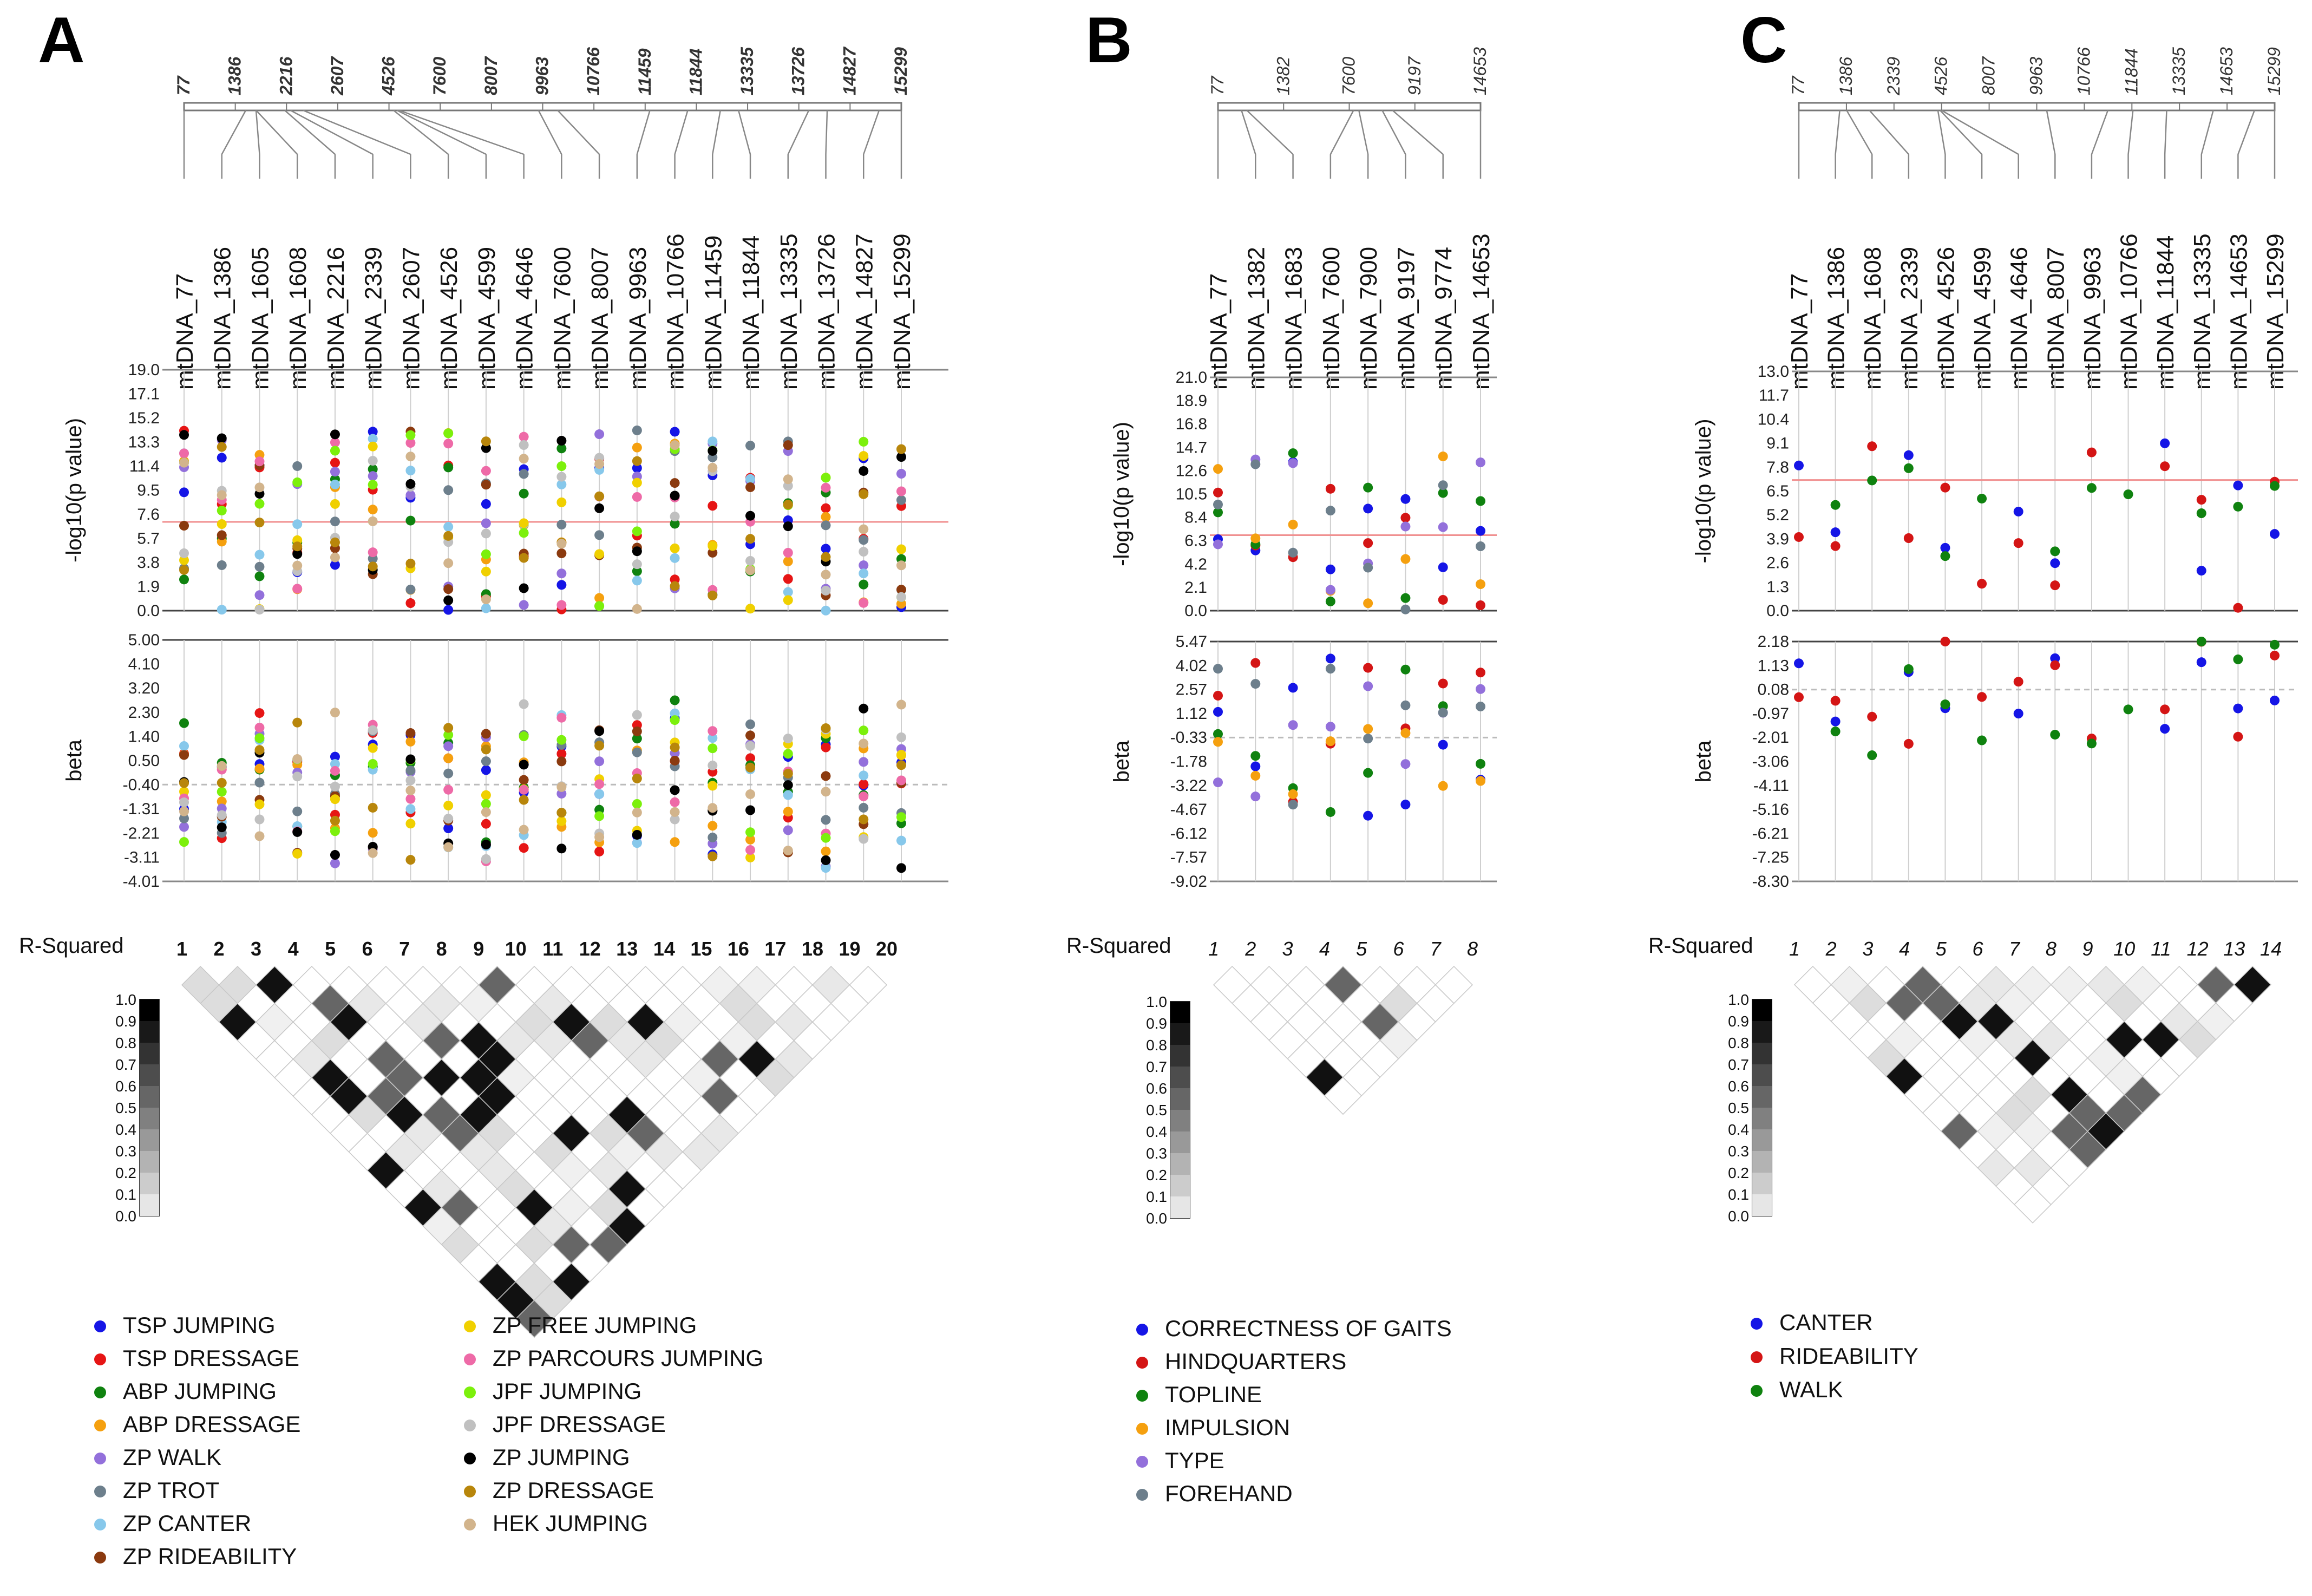 The image size is (2312, 1596). What do you see at coordinates (850, 70) in the screenshot?
I see `map-position-label: 14827` at bounding box center [850, 70].